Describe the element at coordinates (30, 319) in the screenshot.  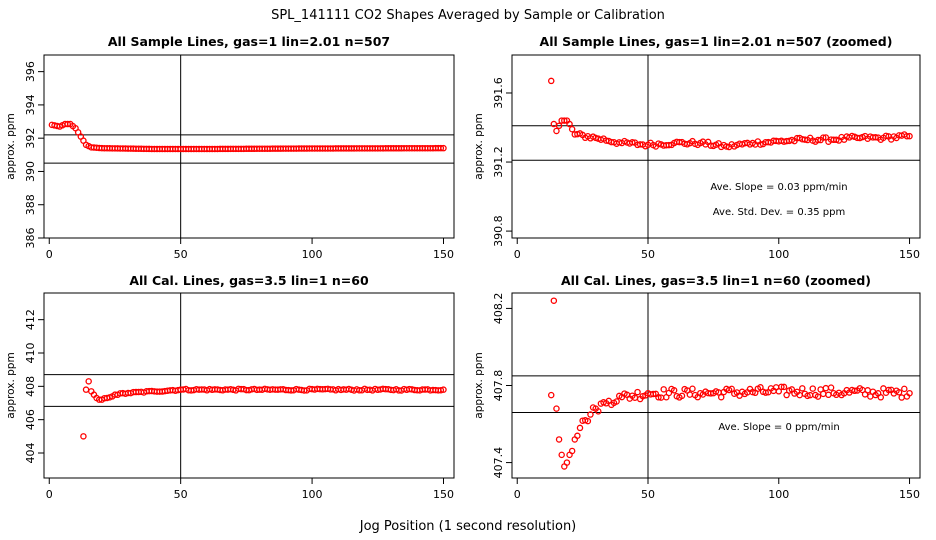
I see `y-tick-label: 412` at that location.